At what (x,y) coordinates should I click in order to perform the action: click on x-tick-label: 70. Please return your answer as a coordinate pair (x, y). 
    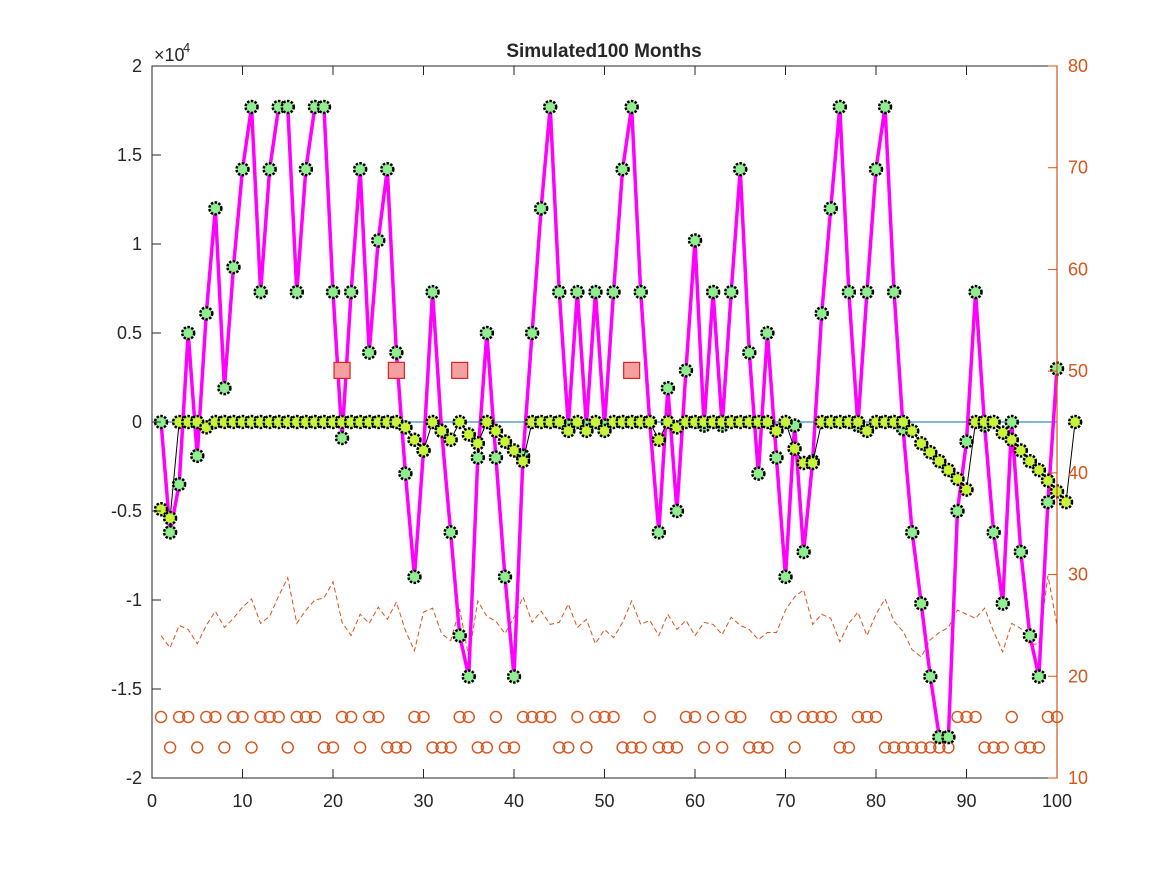
    Looking at the image, I should click on (785, 801).